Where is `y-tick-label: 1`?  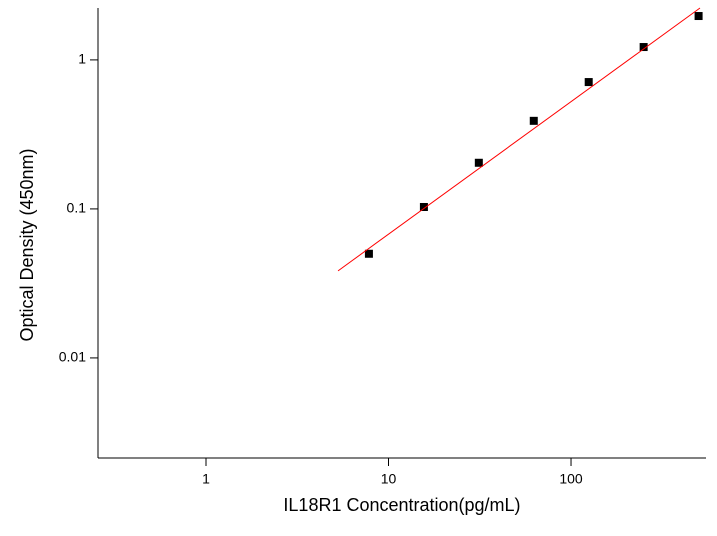
y-tick-label: 1 is located at coordinates (82, 59).